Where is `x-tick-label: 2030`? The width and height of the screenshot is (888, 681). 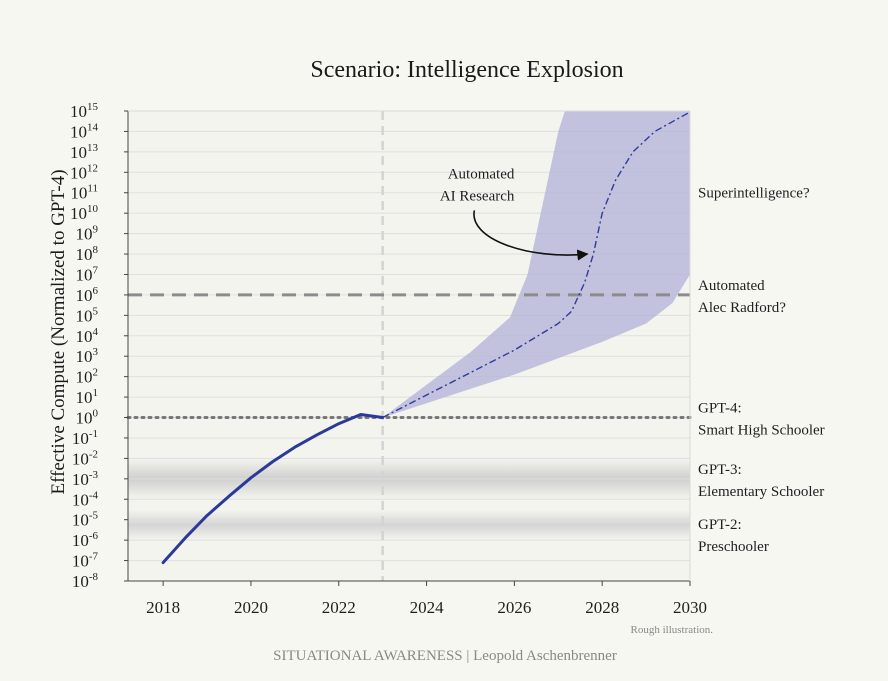 x-tick-label: 2030 is located at coordinates (690, 607).